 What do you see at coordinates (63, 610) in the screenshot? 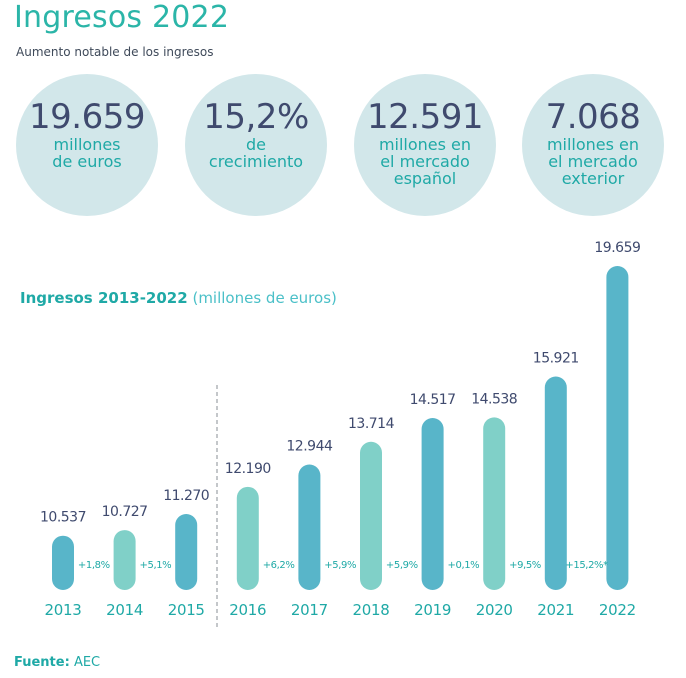
I see `x-tick-2013: 2013` at bounding box center [63, 610].